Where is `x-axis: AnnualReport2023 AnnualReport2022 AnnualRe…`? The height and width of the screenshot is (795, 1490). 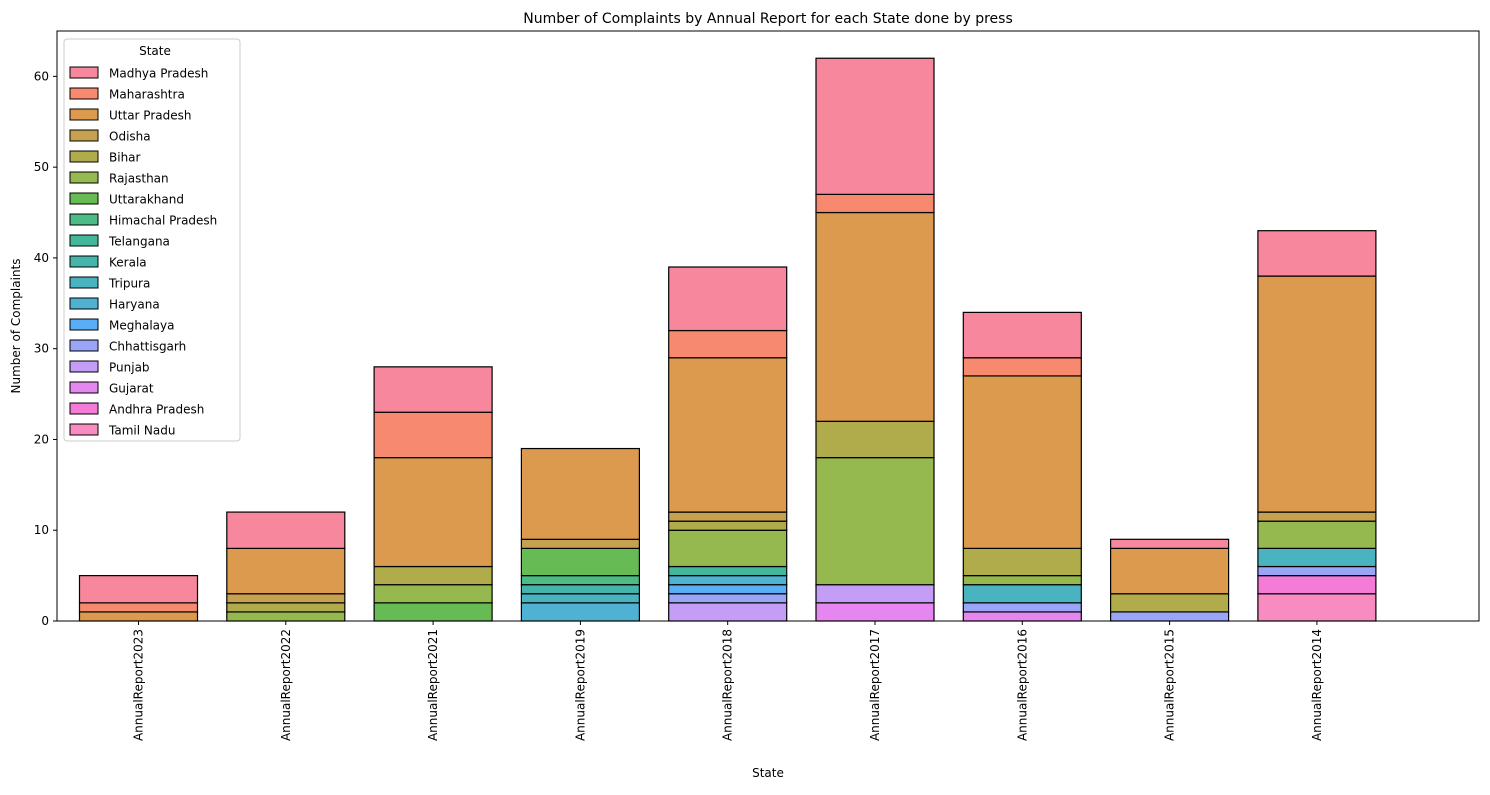 x-axis: AnnualReport2023 AnnualReport2022 AnnualRe… is located at coordinates (728, 681).